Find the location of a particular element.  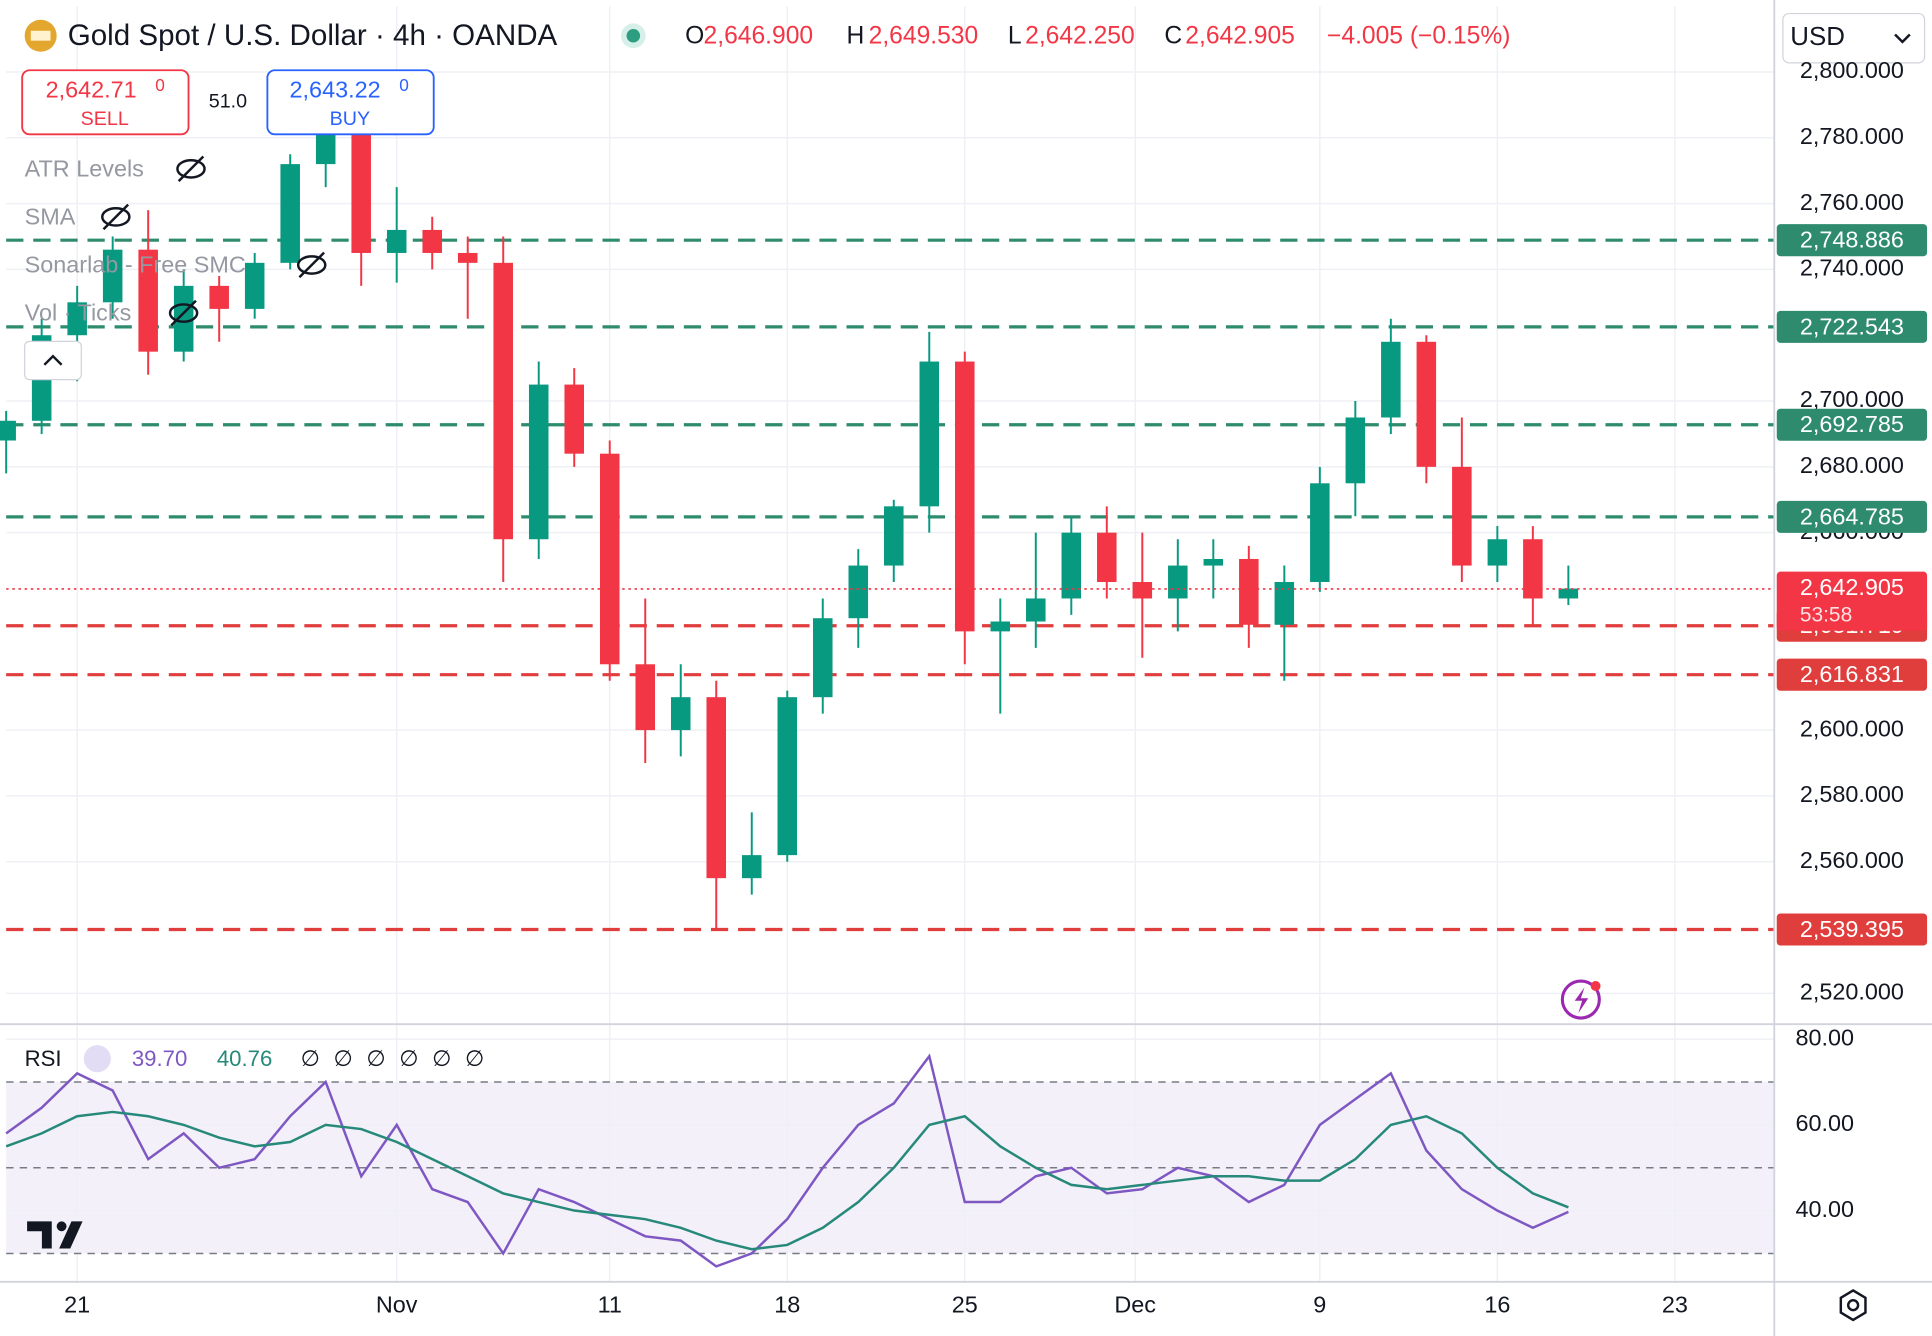

symbol-logo-bar is located at coordinates (40, 35).